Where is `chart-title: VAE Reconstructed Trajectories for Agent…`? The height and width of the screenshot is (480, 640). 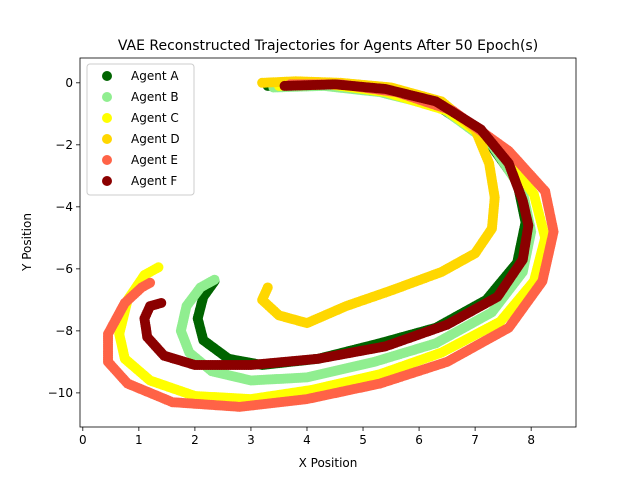
chart-title: VAE Reconstructed Trajectories for Agent… is located at coordinates (328, 46).